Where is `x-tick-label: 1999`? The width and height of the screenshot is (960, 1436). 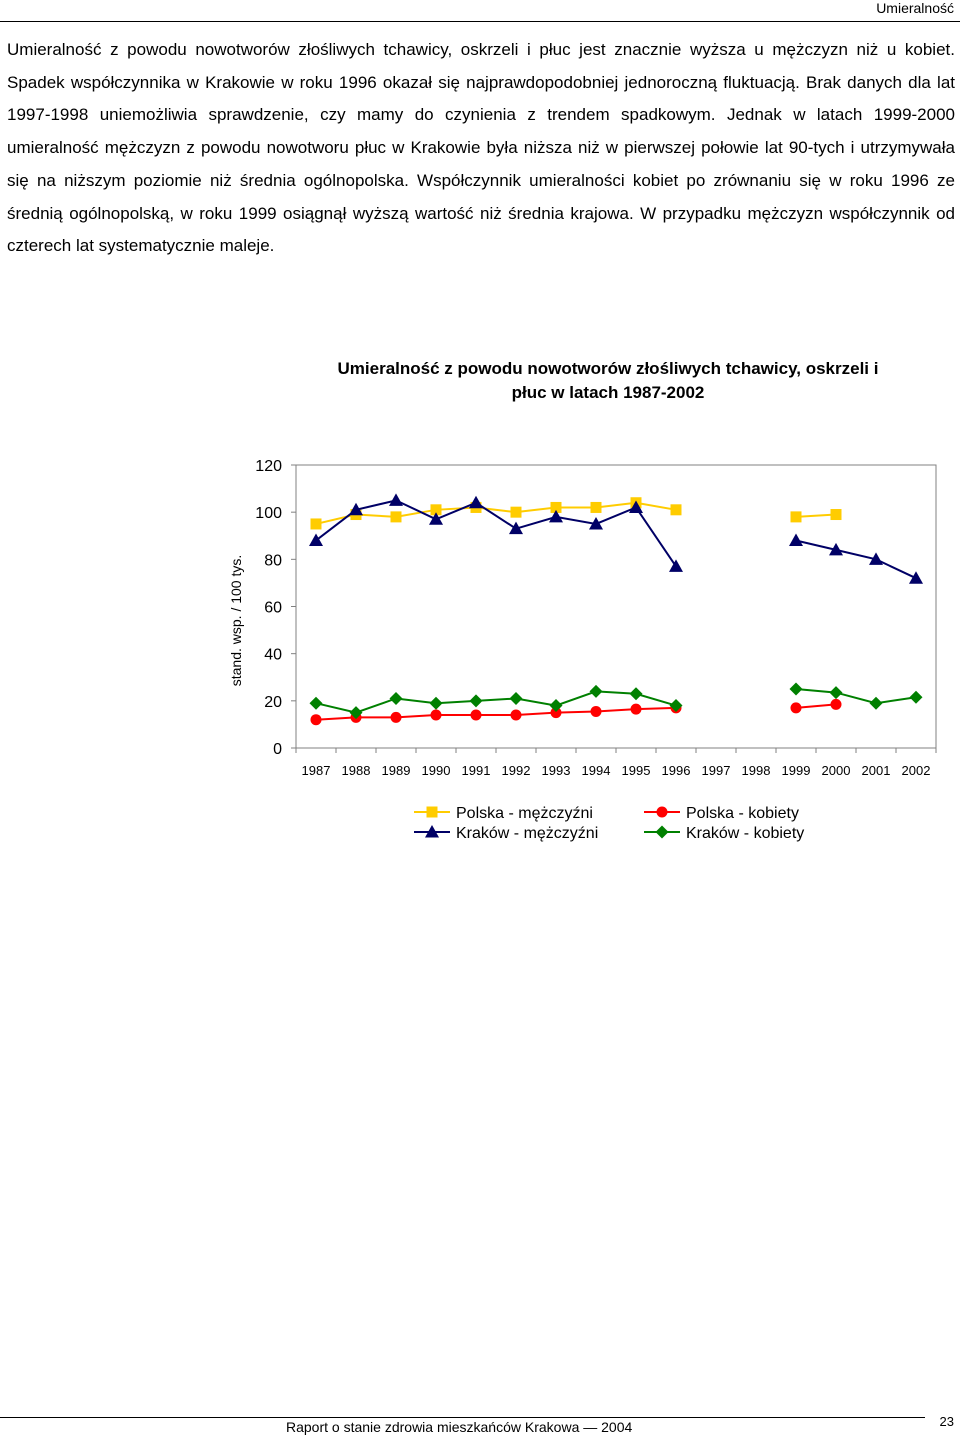 x-tick-label: 1999 is located at coordinates (796, 770).